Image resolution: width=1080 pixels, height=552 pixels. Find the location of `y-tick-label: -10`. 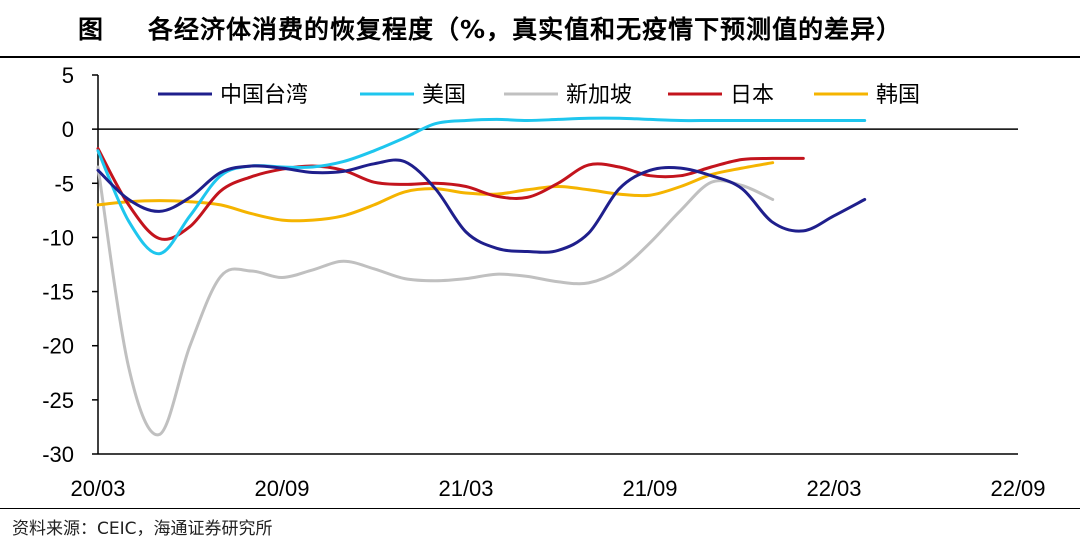

y-tick-label: -10 is located at coordinates (58, 237).